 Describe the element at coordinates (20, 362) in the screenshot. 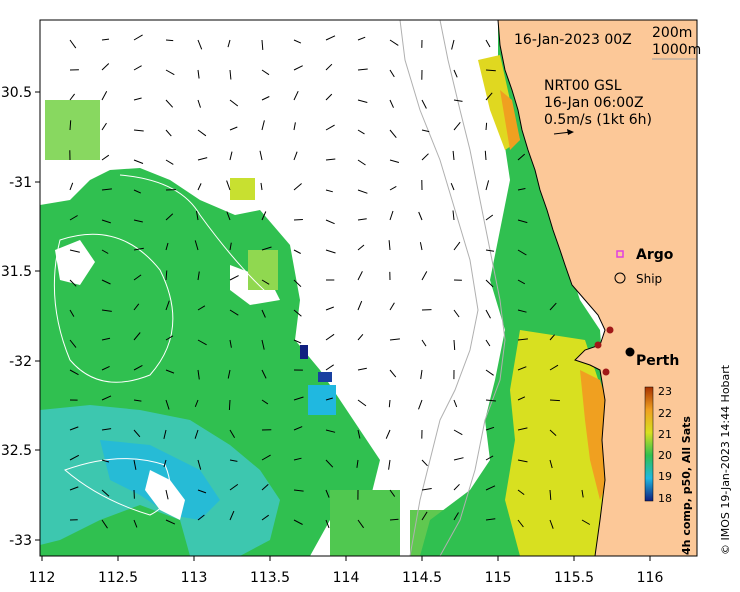

I see `lat-tick-label: -32` at that location.